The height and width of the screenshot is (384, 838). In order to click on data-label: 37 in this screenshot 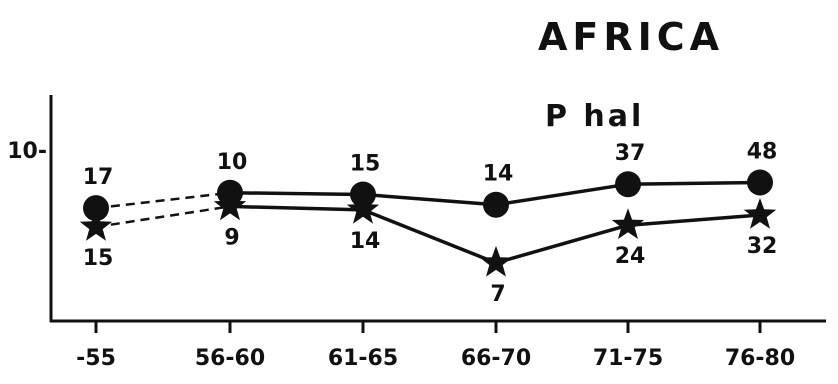, I will do `click(630, 153)`.